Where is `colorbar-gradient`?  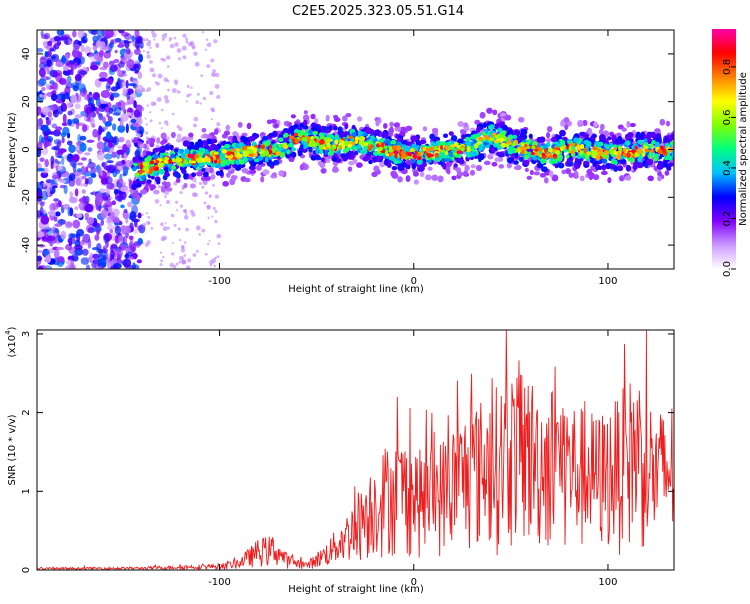
colorbar-gradient is located at coordinates (724, 149).